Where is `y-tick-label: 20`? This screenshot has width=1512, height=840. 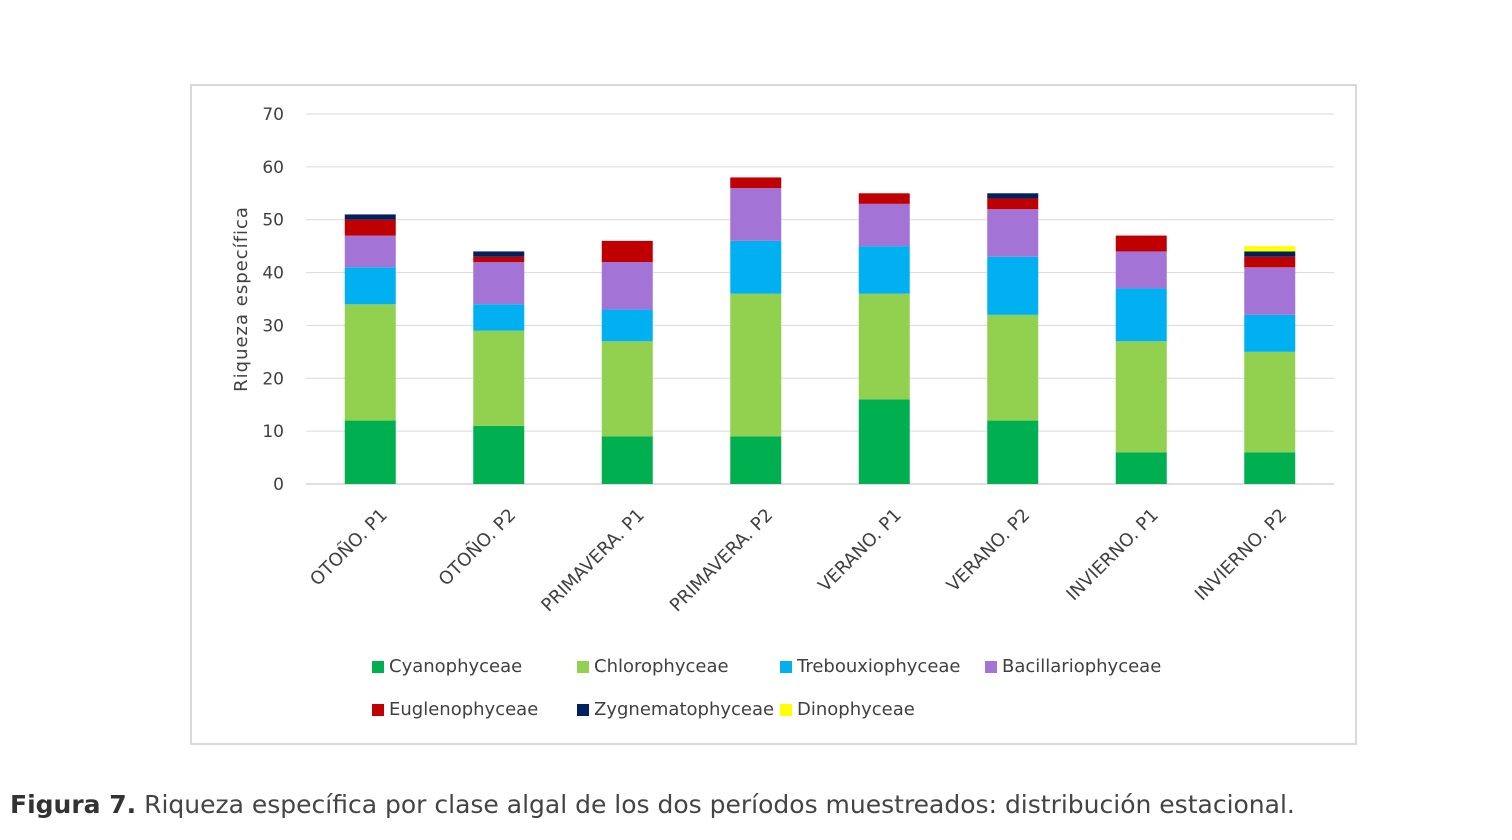 y-tick-label: 20 is located at coordinates (273, 379).